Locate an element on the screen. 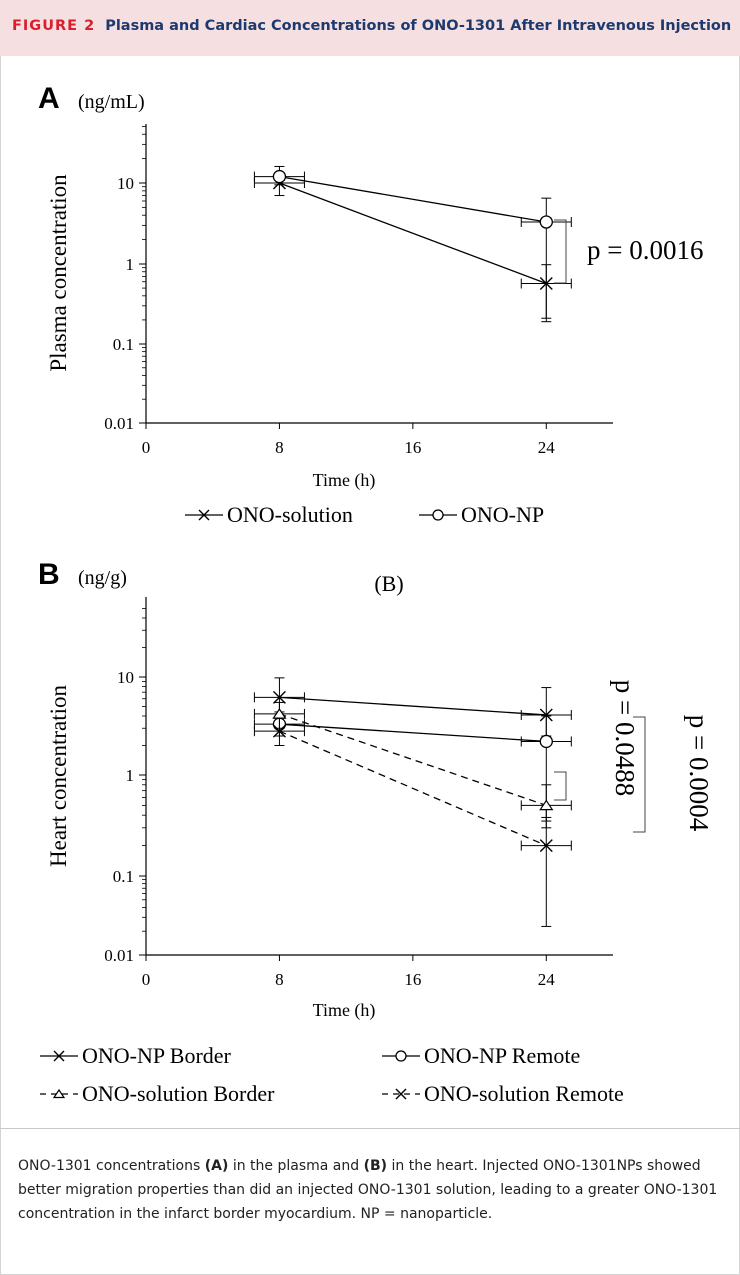 The image size is (740, 1275). panel-a-series-1-legend-label: ONO-solution is located at coordinates (290, 514).